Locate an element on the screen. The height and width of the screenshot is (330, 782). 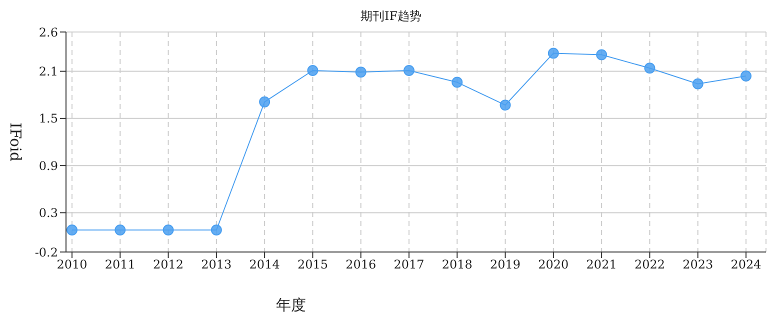
x-tick-label: 2017 is located at coordinates (409, 265).